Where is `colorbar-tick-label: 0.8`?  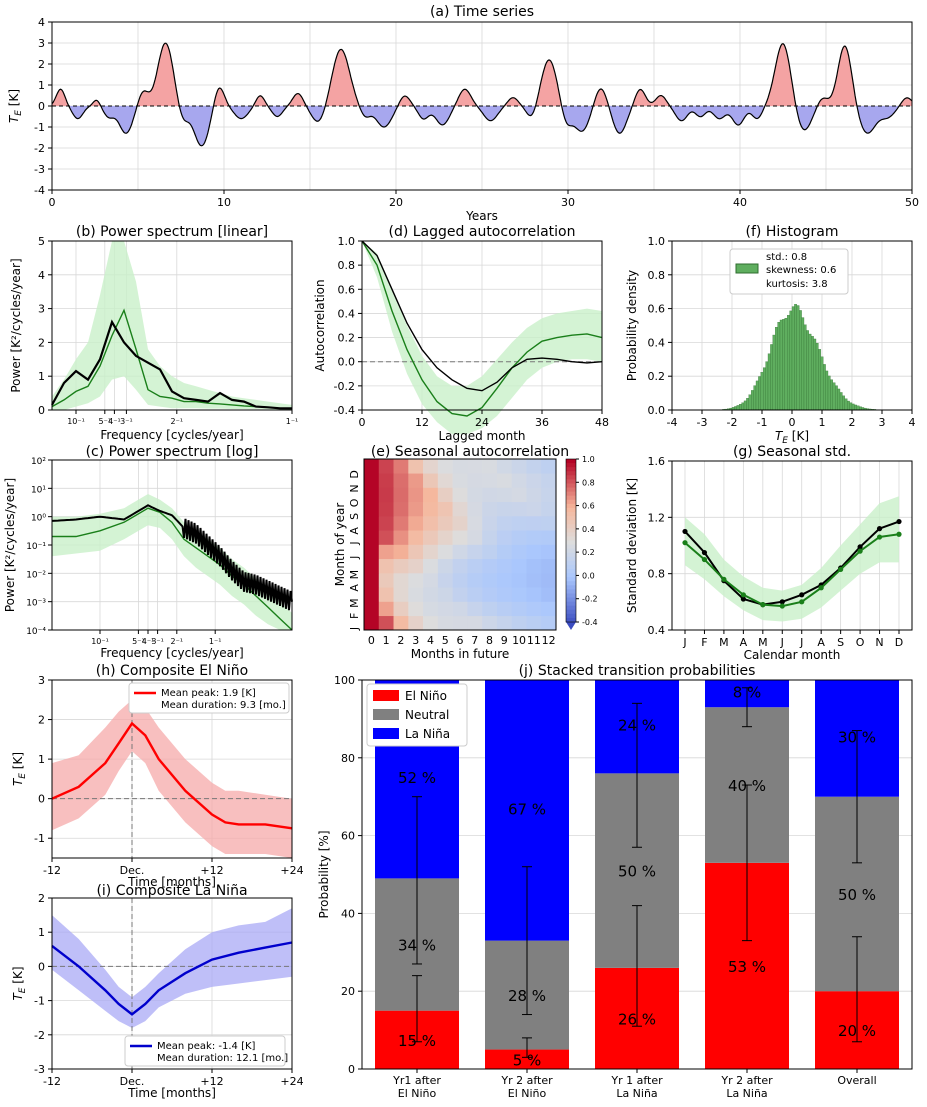
colorbar-tick-label: 0.8 is located at coordinates (588, 482).